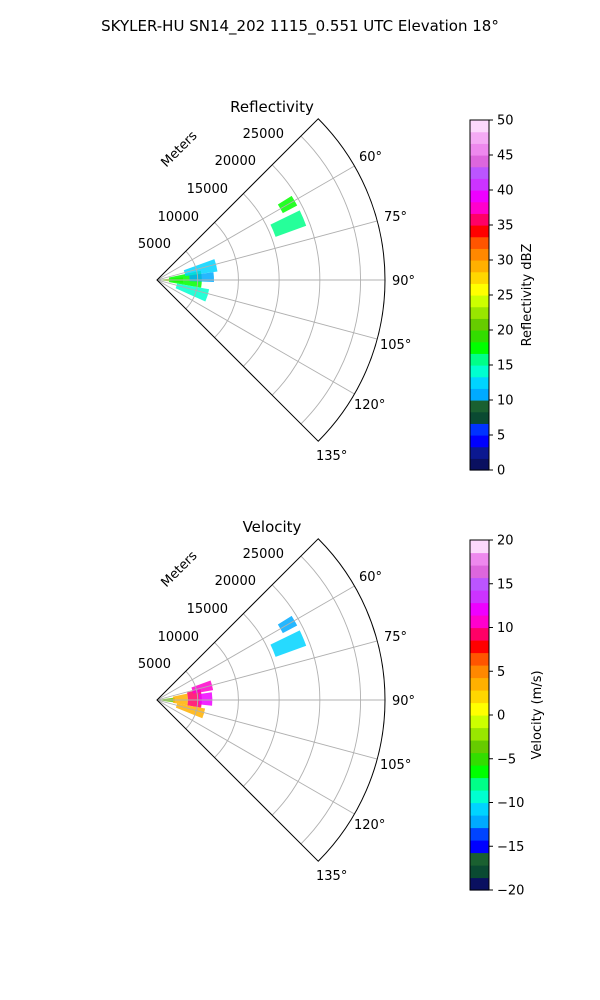 The height and width of the screenshot is (1000, 600). I want to click on reflectivity-colorbar-tick-label: 35, so click(505, 226).